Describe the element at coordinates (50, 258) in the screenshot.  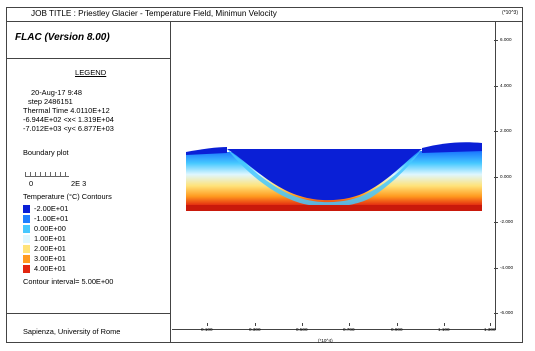
I see `contour-label: 3.00E+01` at that location.